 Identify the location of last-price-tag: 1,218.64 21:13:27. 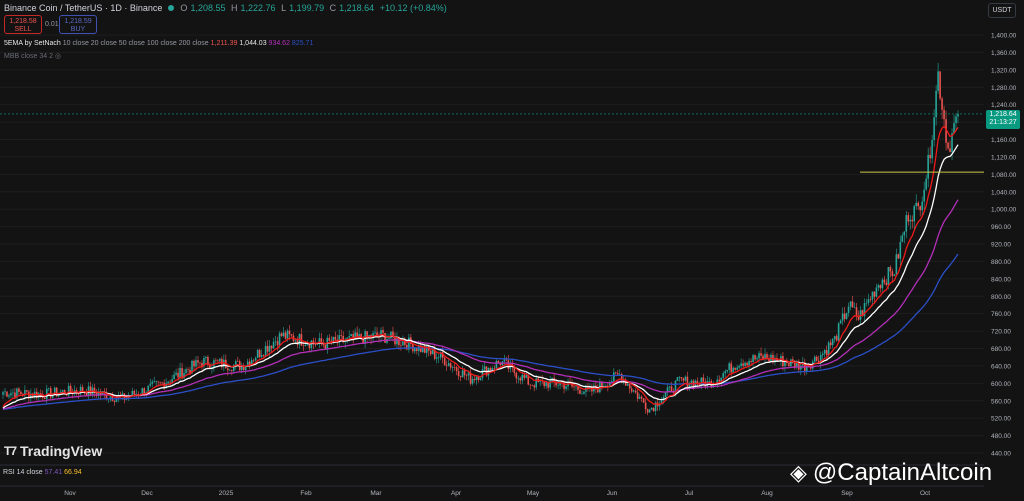
(1003, 119).